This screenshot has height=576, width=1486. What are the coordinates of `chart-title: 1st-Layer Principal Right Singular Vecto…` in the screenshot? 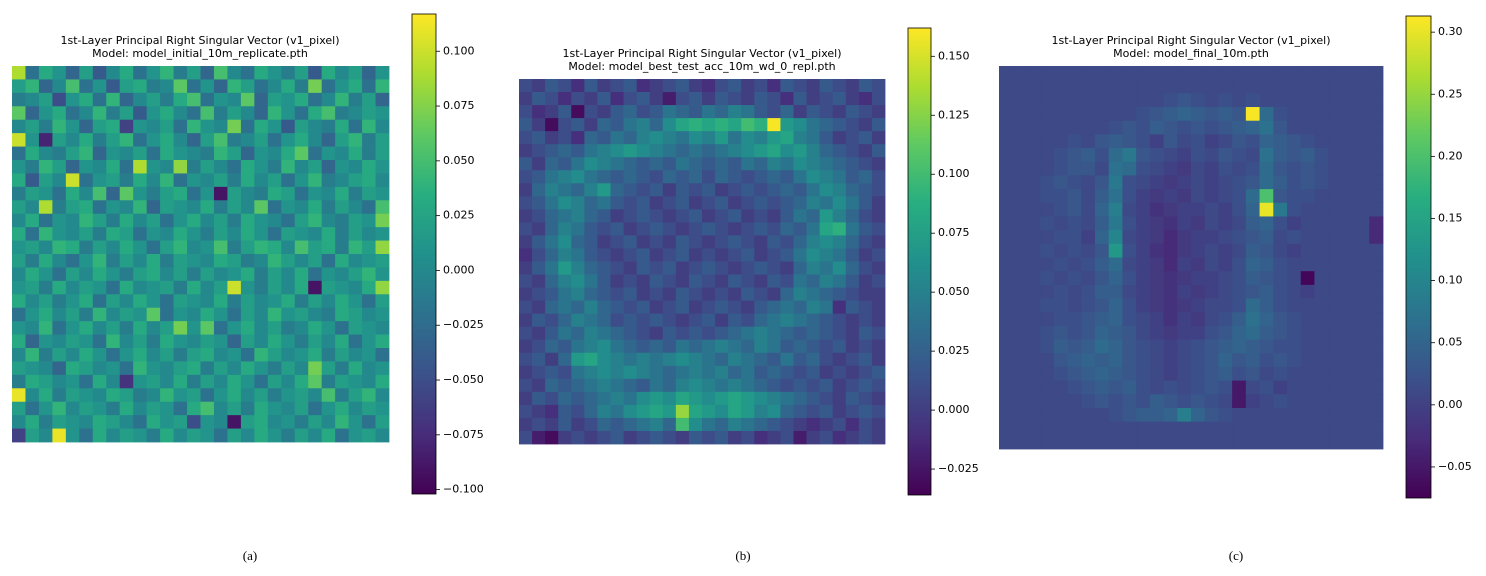 It's located at (702, 53).